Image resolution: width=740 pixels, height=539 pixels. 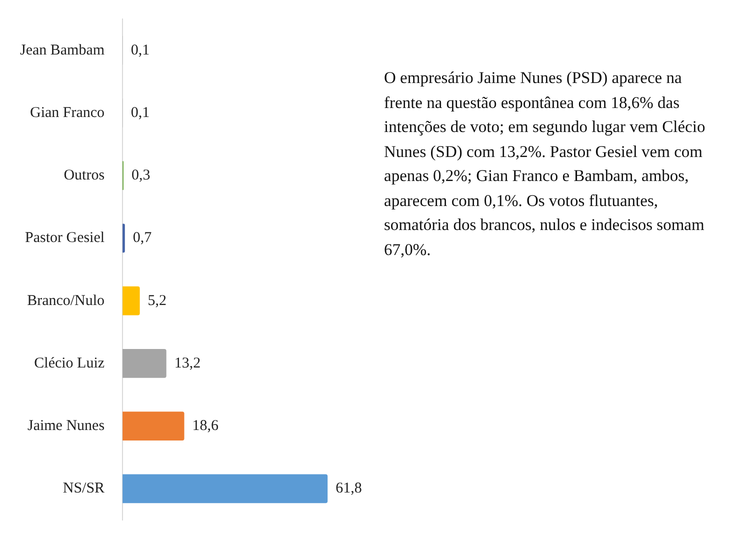 I want to click on y-tick-label: Jean Bambam, so click(x=62, y=50).